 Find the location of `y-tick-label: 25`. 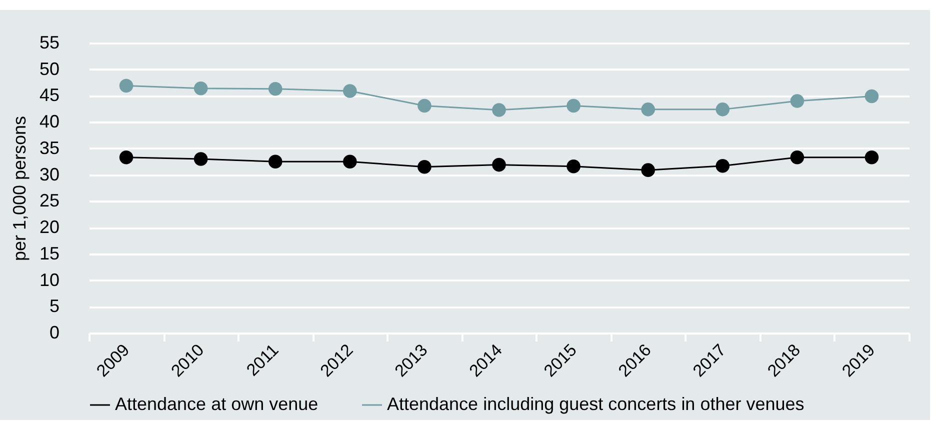

y-tick-label: 25 is located at coordinates (49, 200).